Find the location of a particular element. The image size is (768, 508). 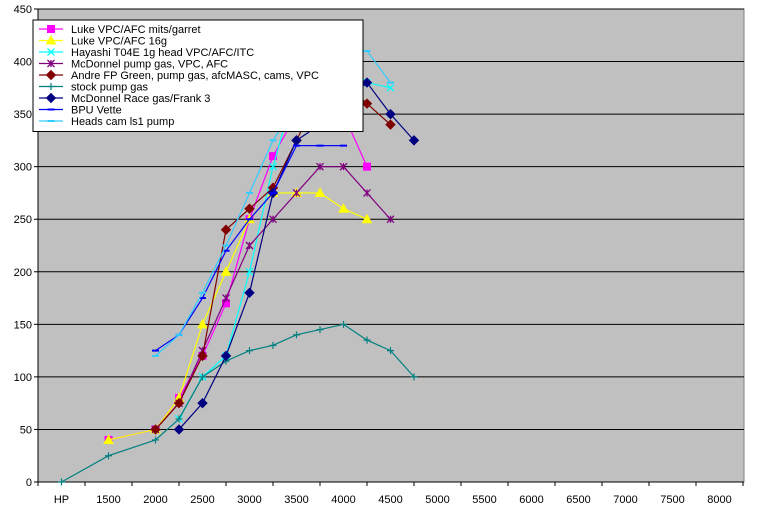

legend-item: Luke VPC/AFC 16g is located at coordinates (103, 41).